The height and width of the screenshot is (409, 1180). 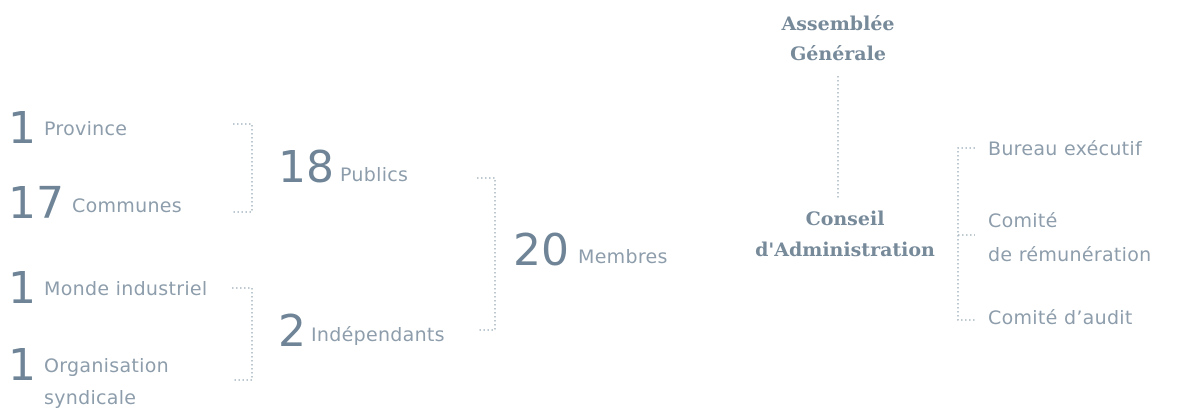 What do you see at coordinates (374, 175) in the screenshot?
I see `label: Publics` at bounding box center [374, 175].